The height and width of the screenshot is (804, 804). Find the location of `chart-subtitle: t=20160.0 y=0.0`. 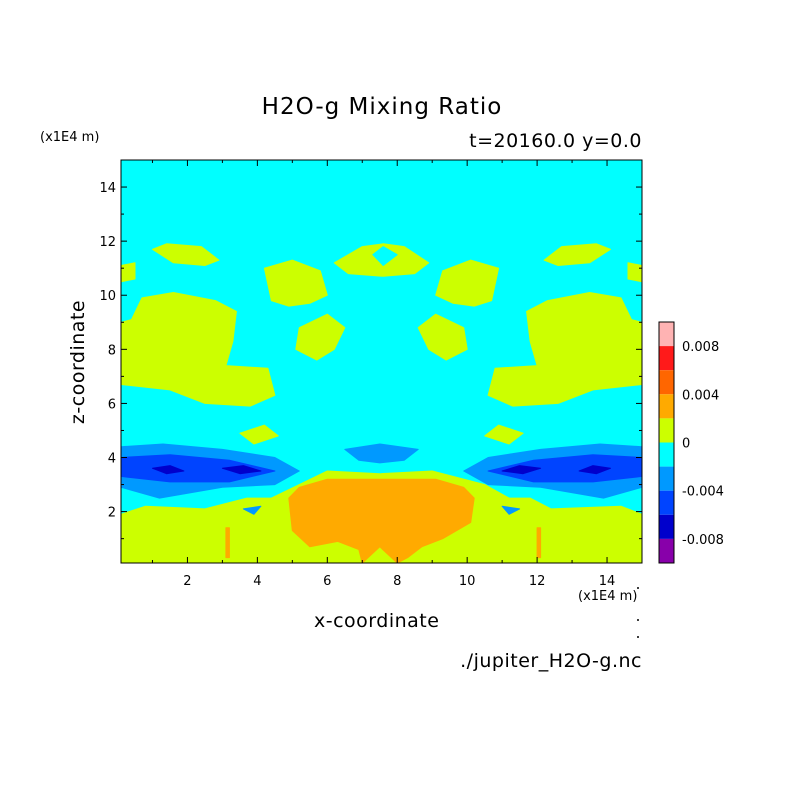

chart-subtitle: t=20160.0 y=0.0 is located at coordinates (555, 141).